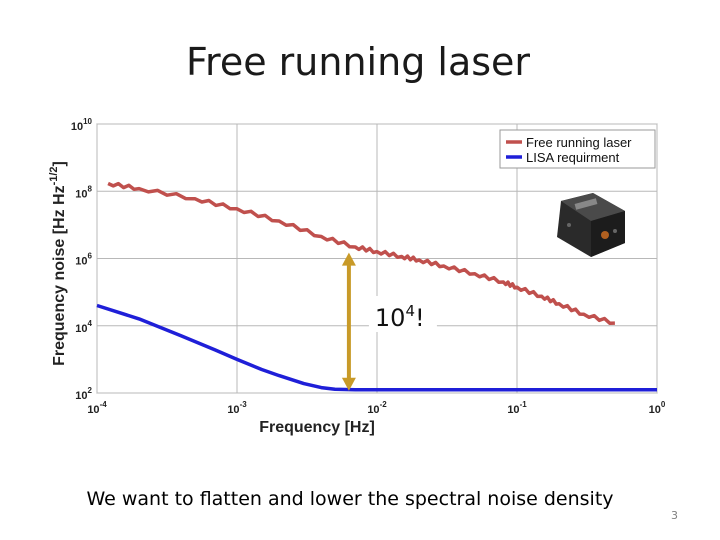 The image size is (720, 540). Describe the element at coordinates (674, 515) in the screenshot. I see `page-number: 3` at that location.